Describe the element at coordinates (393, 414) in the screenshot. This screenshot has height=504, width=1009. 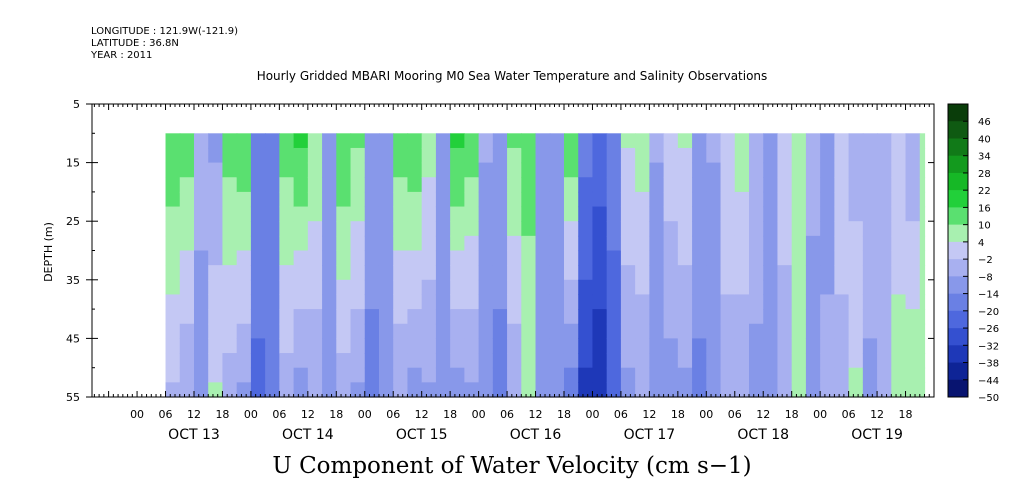
I see `hour-tick-label: 06` at that location.